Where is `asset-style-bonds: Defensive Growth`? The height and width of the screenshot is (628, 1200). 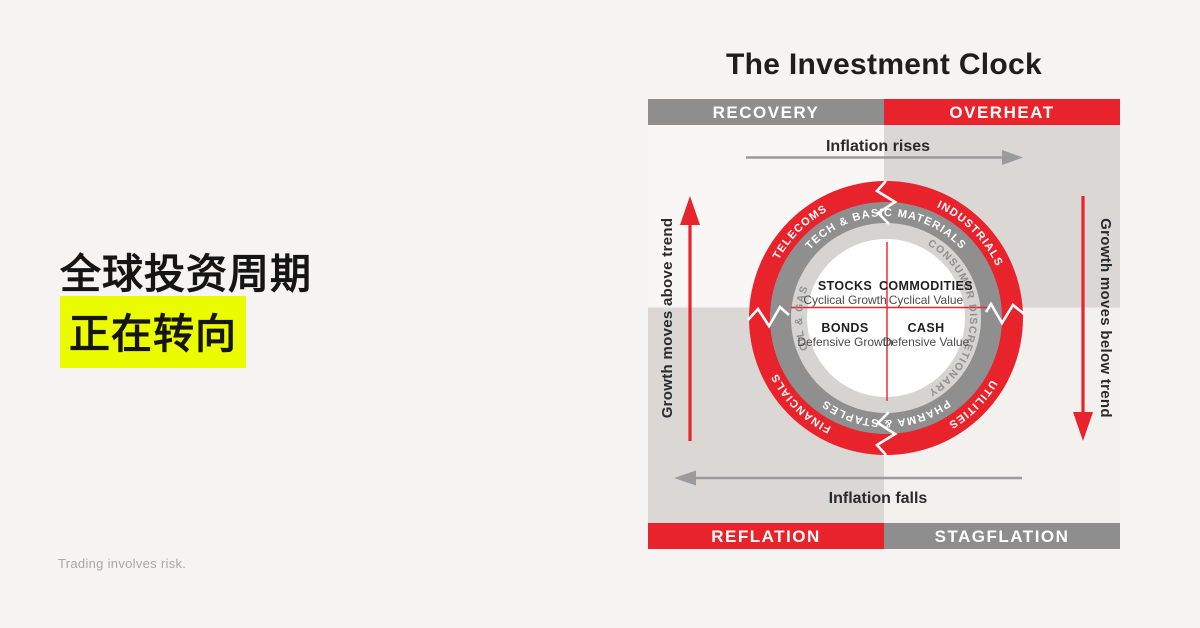
asset-style-bonds: Defensive Growth is located at coordinates (844, 342).